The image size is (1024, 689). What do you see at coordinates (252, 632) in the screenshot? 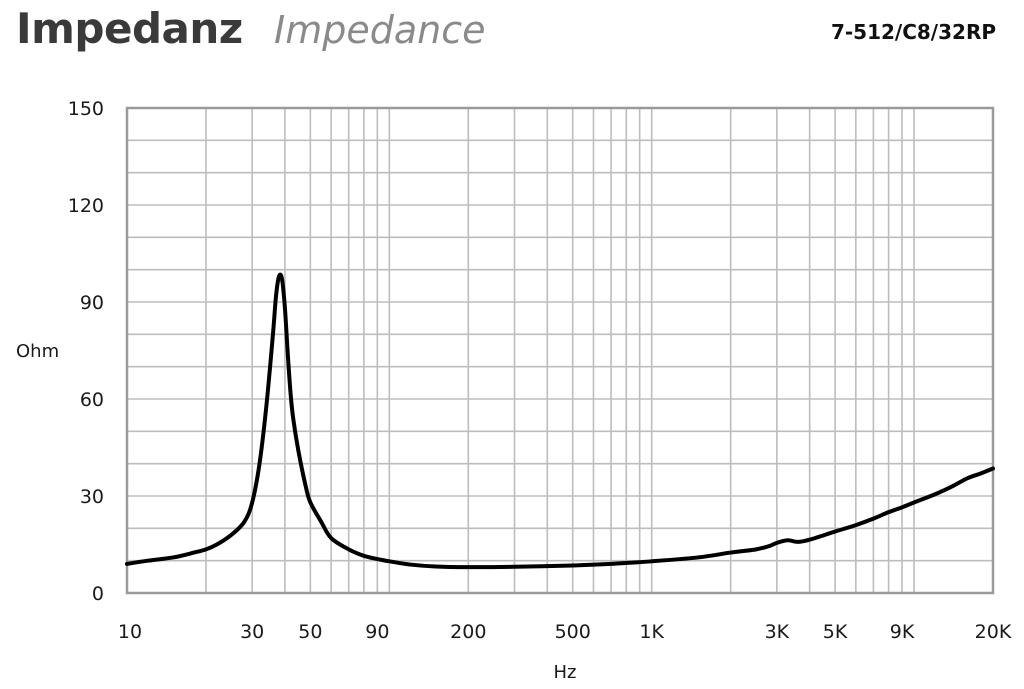
I see `x-tick-label: 30` at bounding box center [252, 632].